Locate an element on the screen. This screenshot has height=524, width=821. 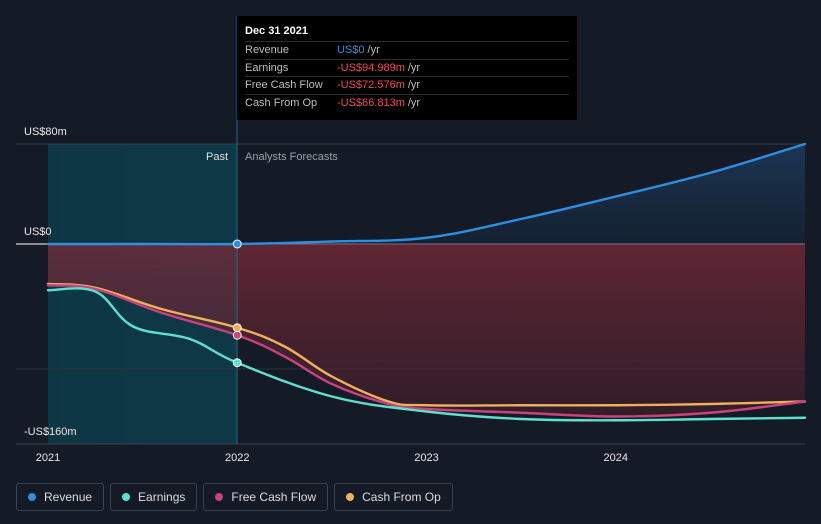
tooltip-row-earnings: Earnings -US$94.989m /yr is located at coordinates (407, 67).